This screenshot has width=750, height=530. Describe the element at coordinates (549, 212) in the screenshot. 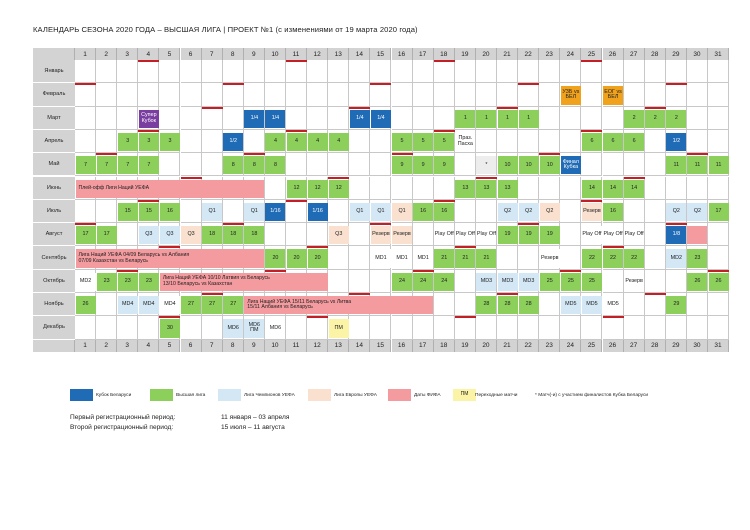

I see `event-cell: Q2` at that location.